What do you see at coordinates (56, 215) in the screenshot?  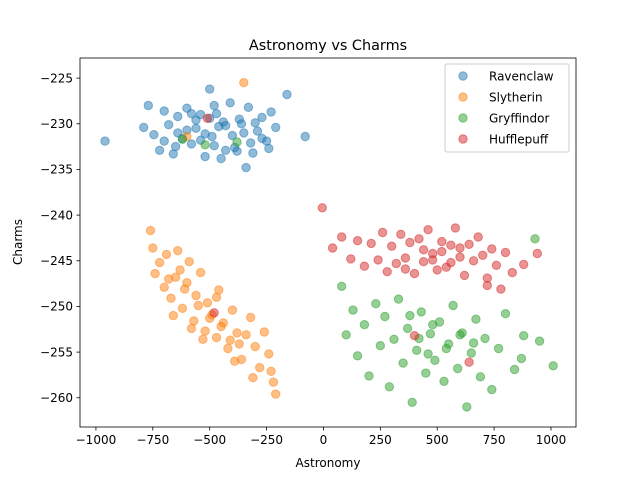 I see `y-tick-label: −240` at bounding box center [56, 215].